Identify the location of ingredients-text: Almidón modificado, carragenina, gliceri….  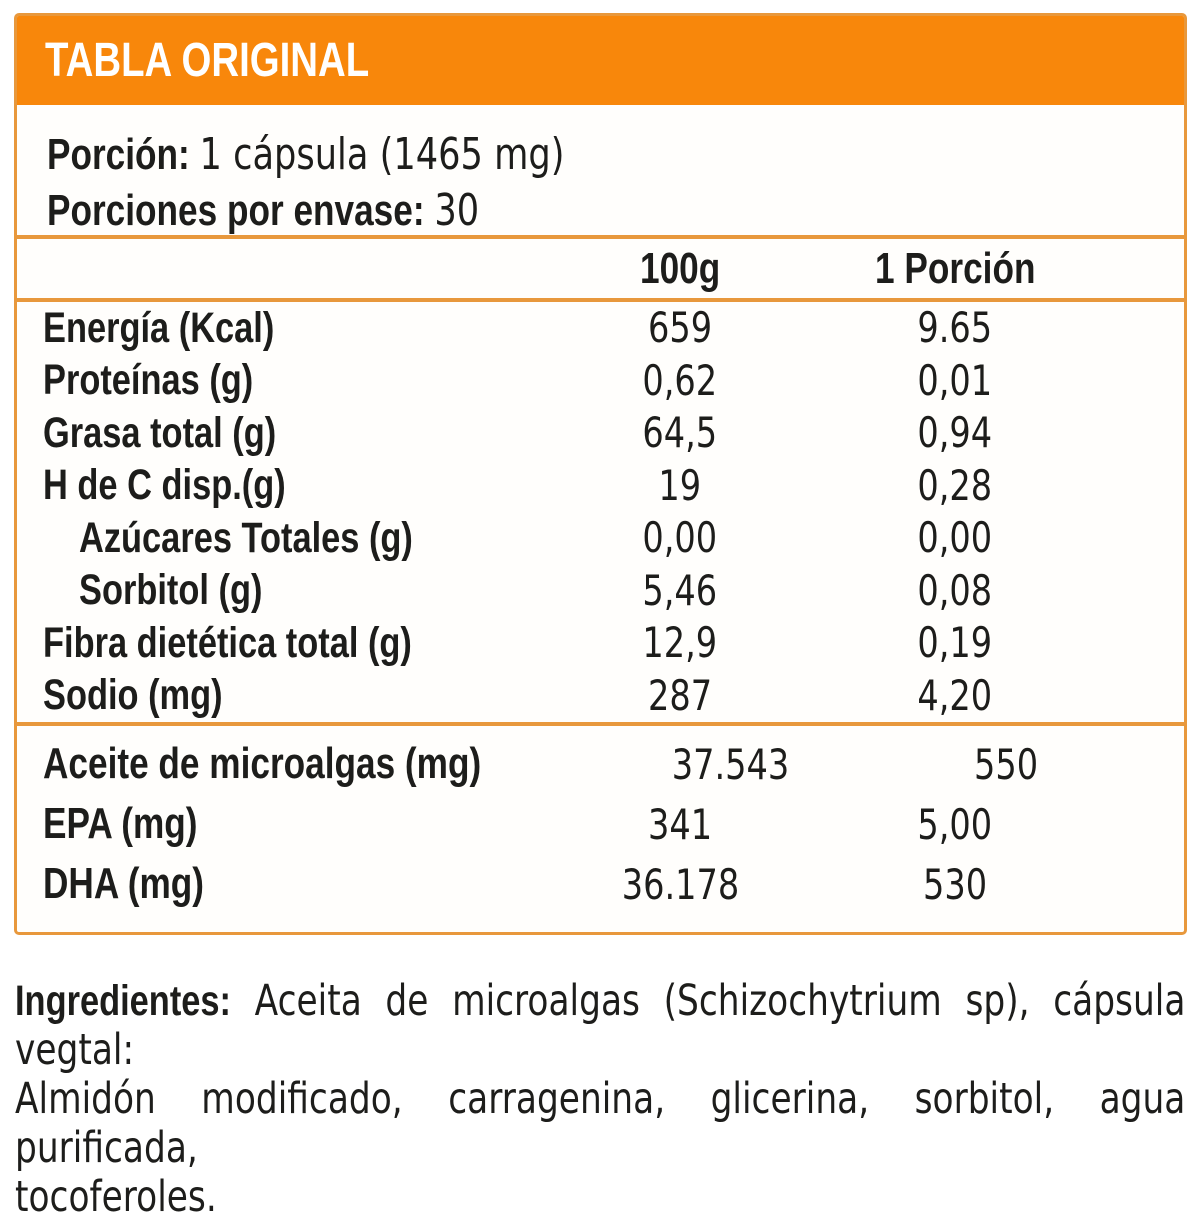
(600, 1123).